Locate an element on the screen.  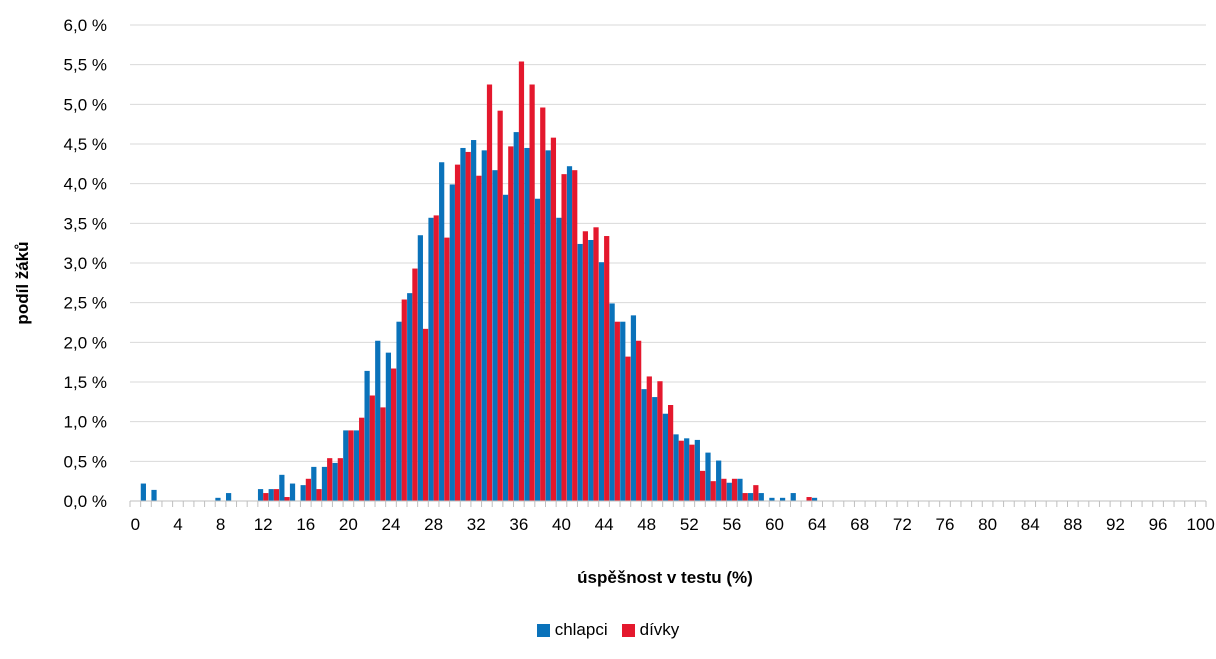
y-tick-label: 1,5 % is located at coordinates (85, 382).